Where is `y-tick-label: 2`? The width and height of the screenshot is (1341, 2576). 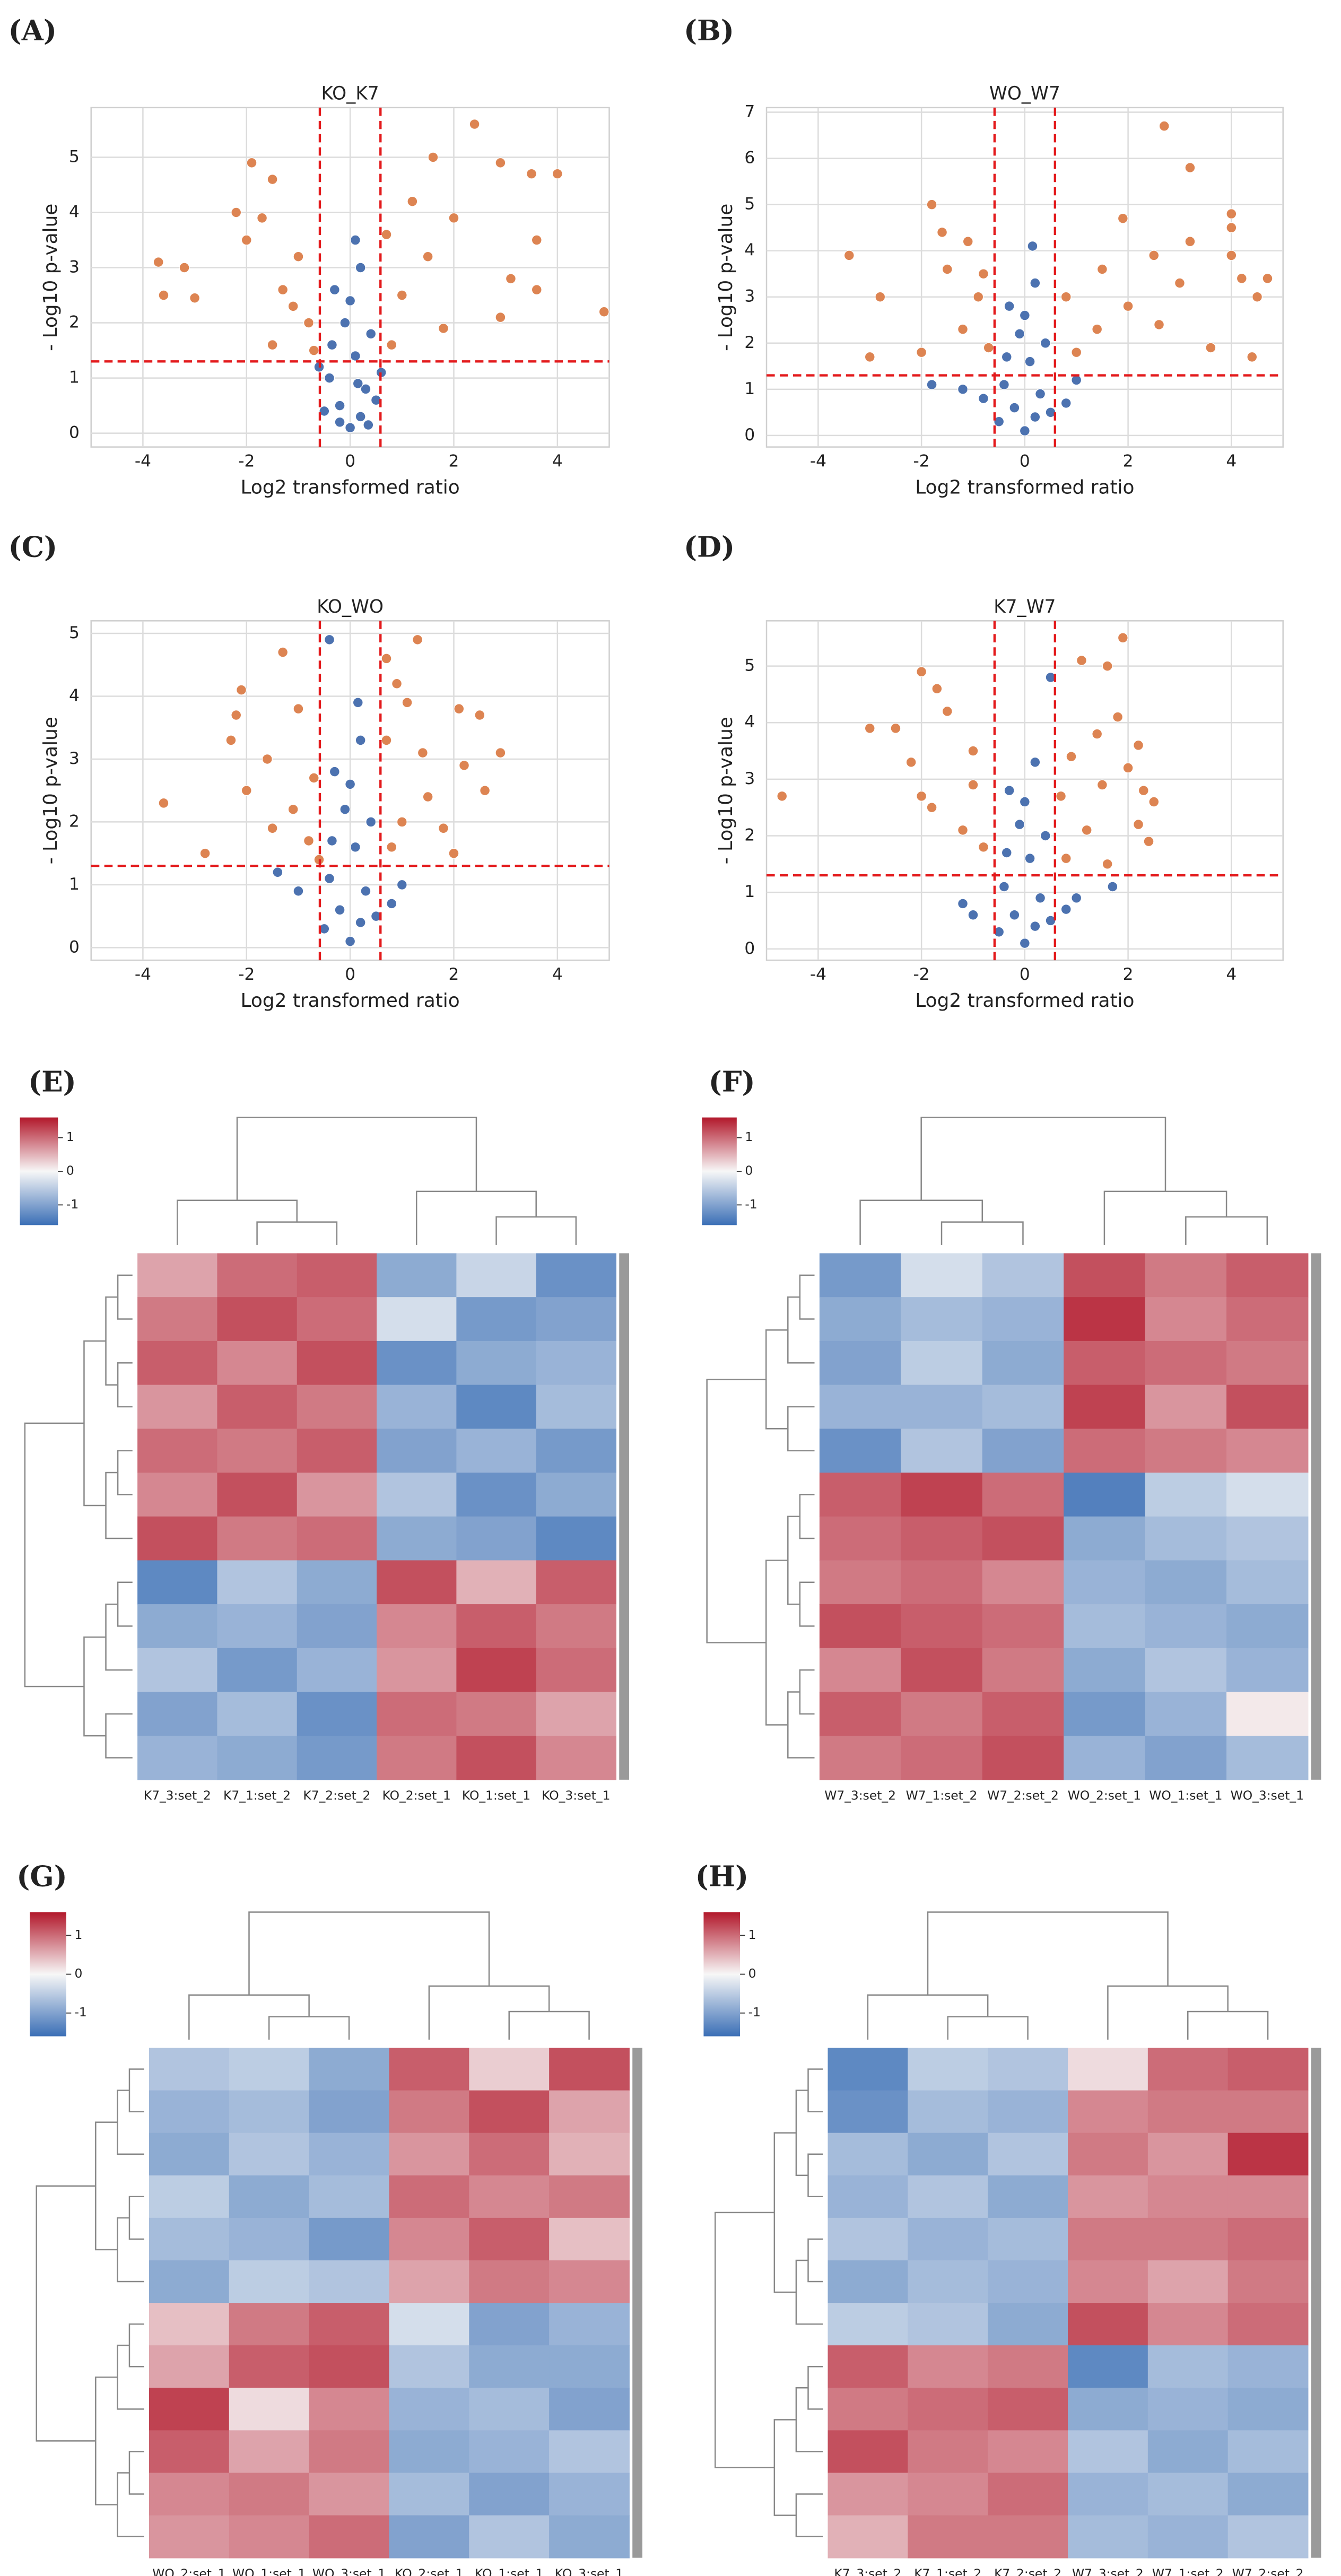
y-tick-label: 2 is located at coordinates (74, 322).